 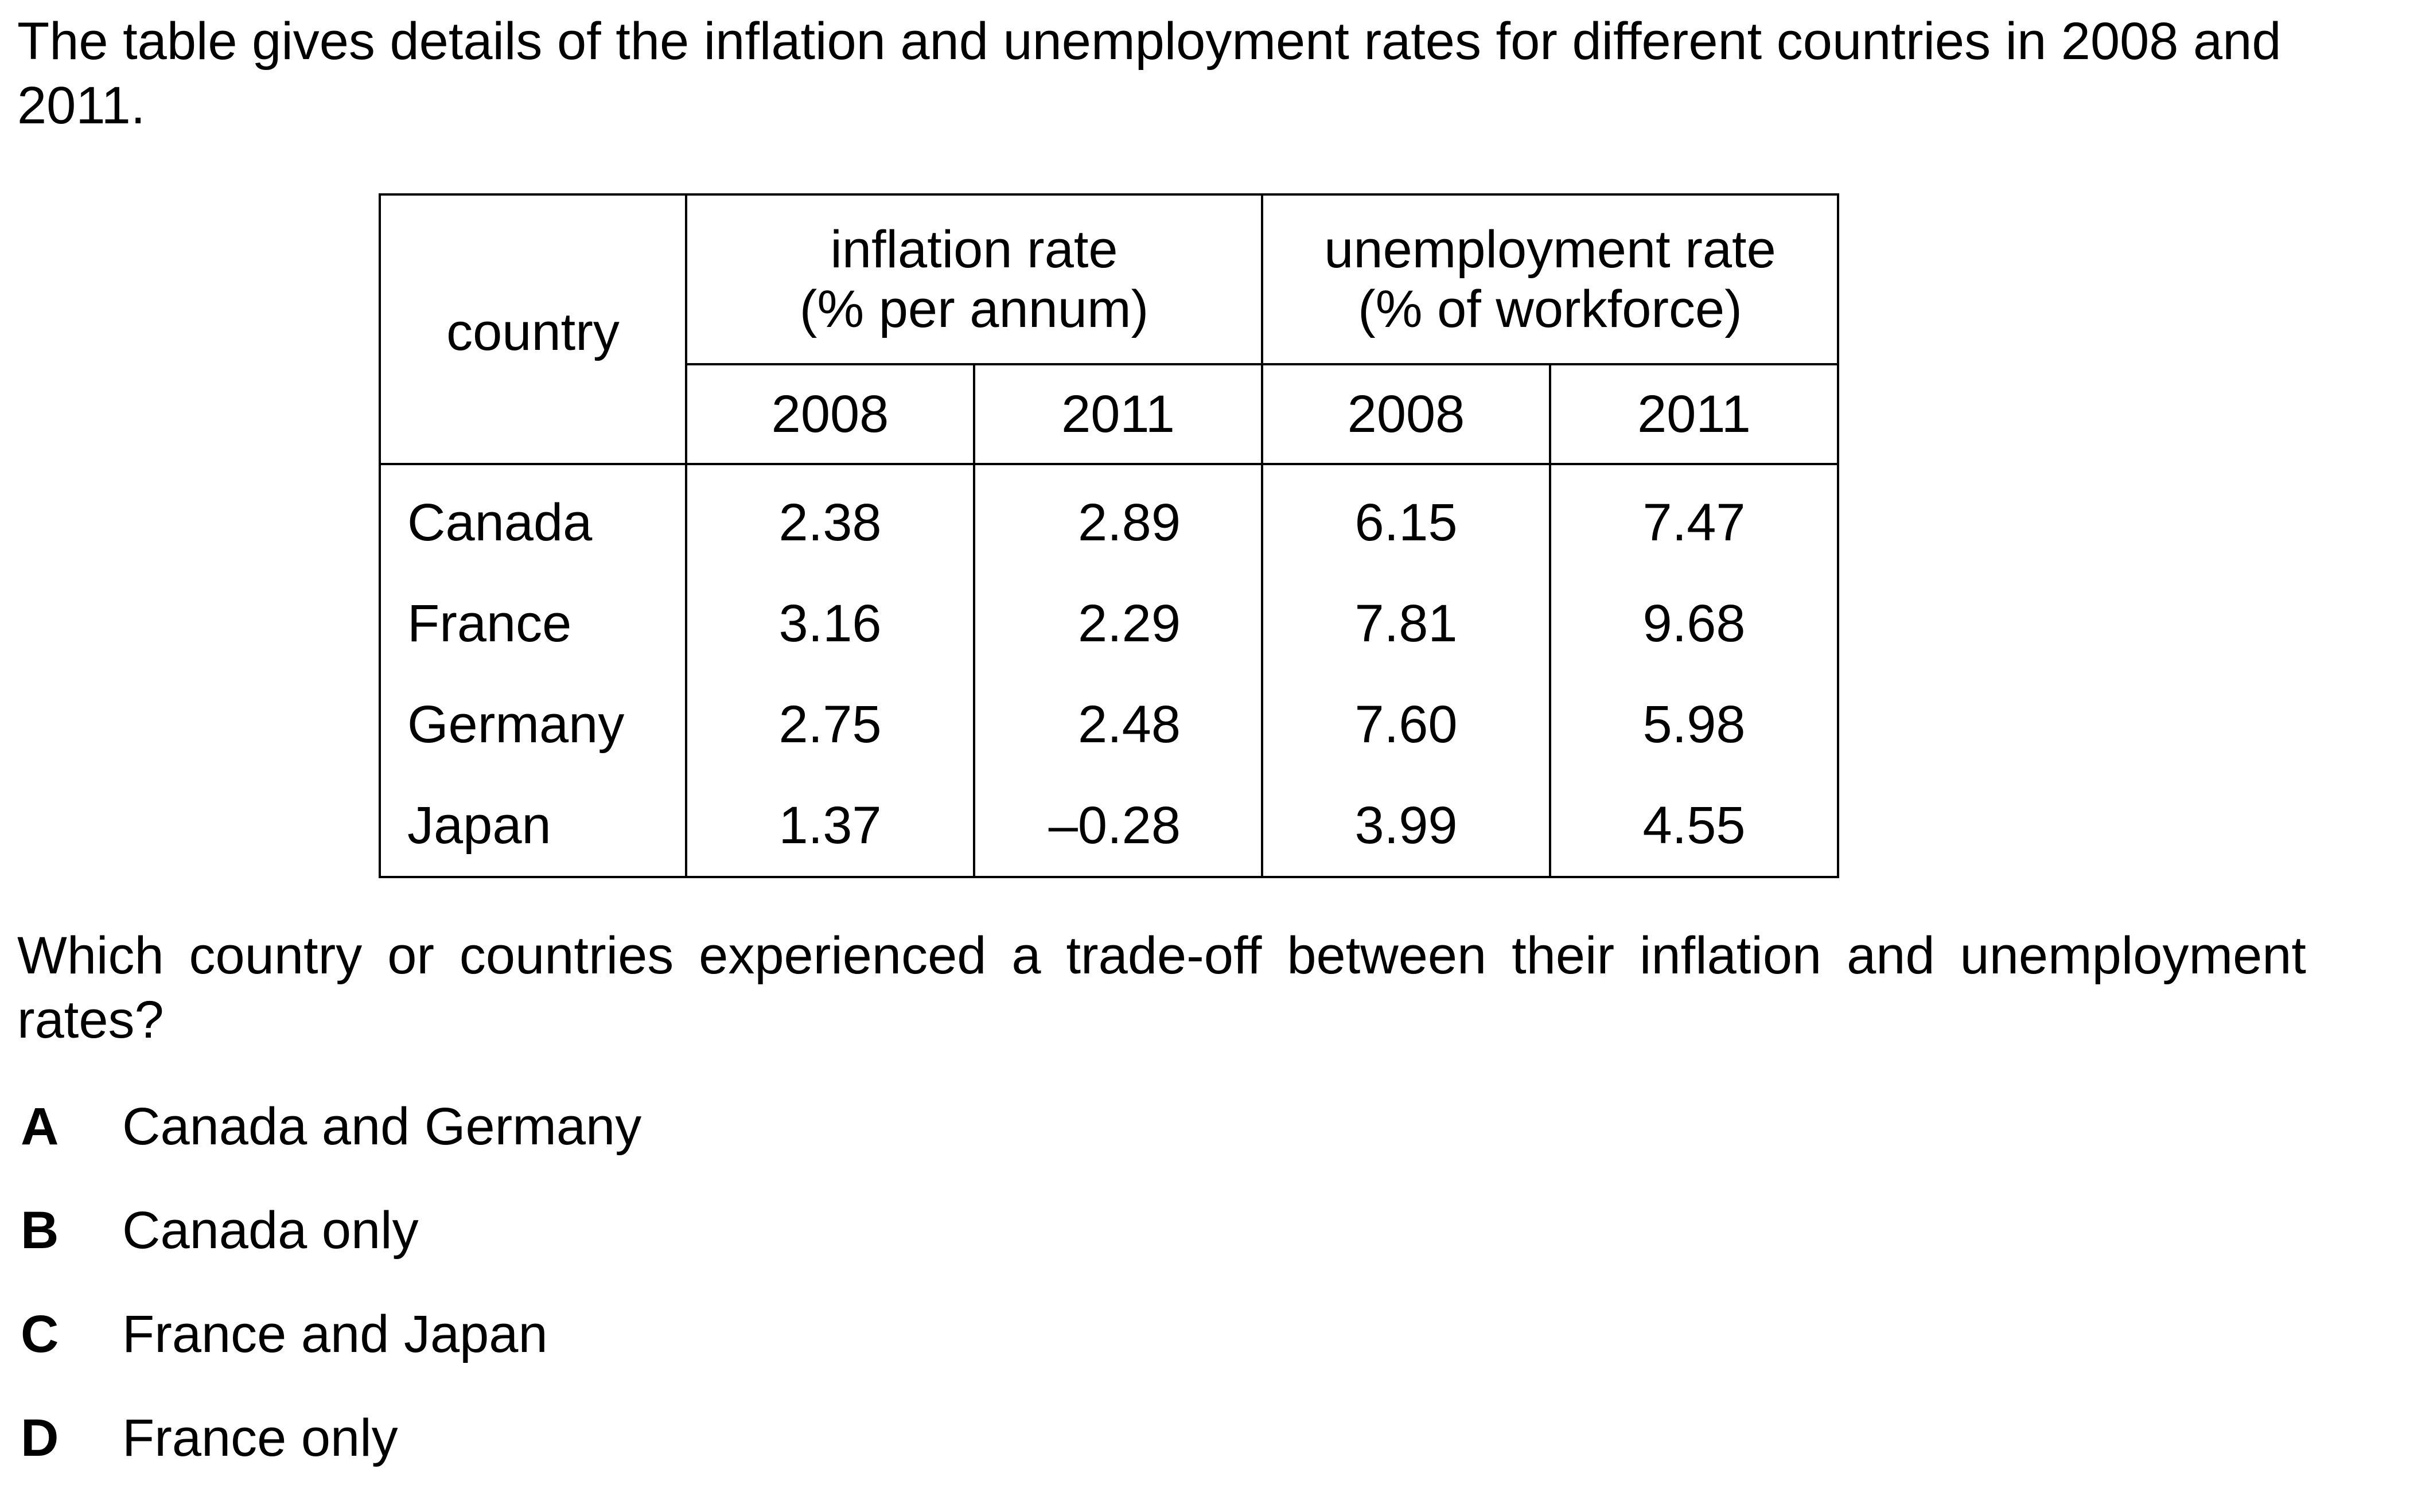 I want to click on country-cell: France, so click(x=533, y=623).